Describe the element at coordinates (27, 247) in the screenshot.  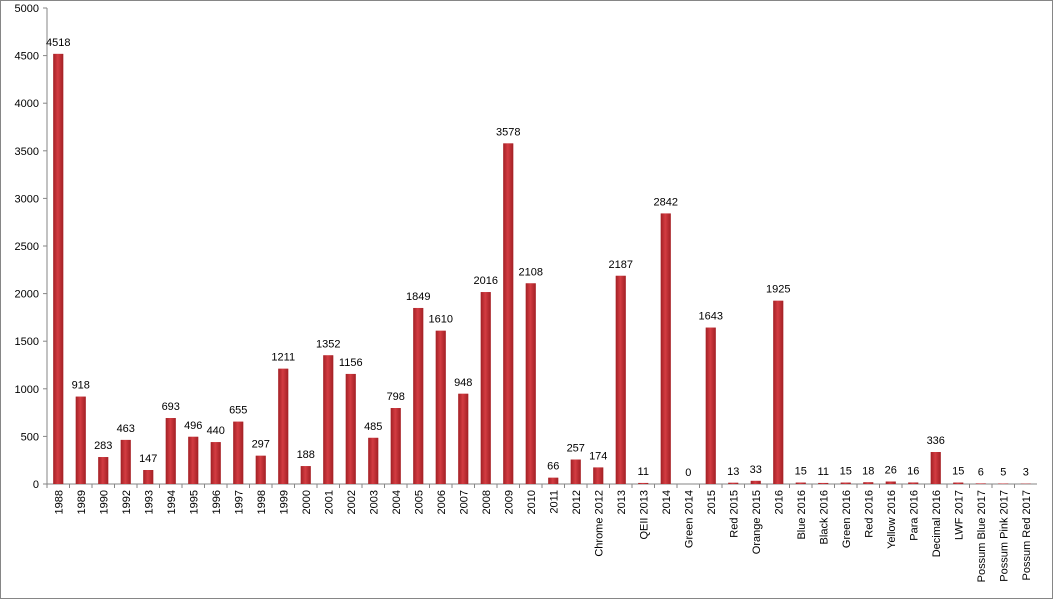
I see `y-tick-label: 2500` at that location.